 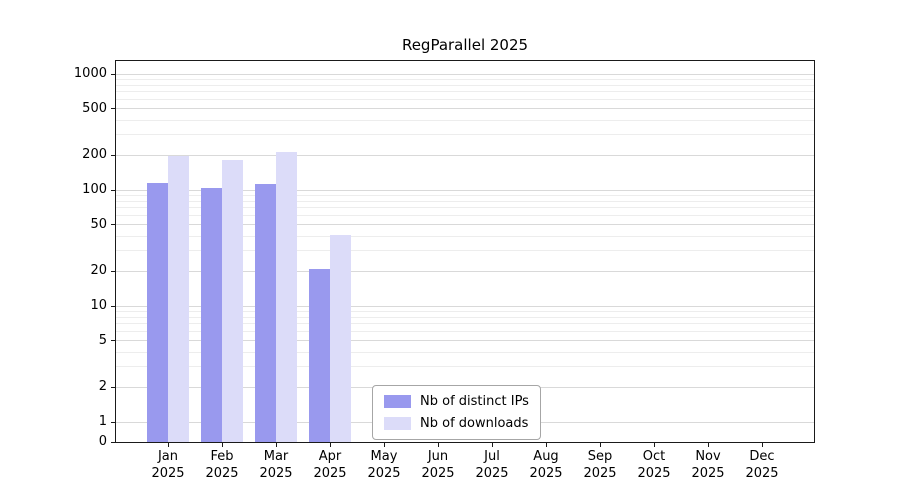 I want to click on x-tick-label: Nov 2025, so click(x=708, y=465).